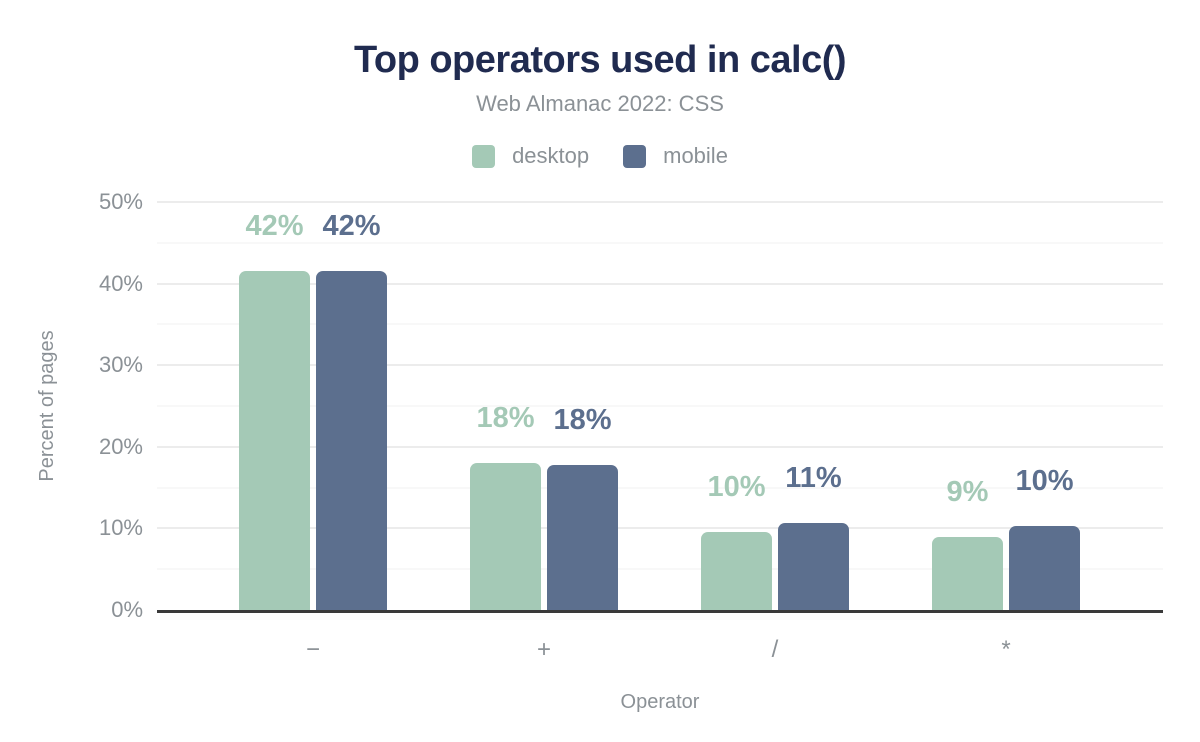 Image resolution: width=1200 pixels, height=742 pixels. What do you see at coordinates (635, 156) in the screenshot?
I see `legend-swatch-mobile-icon` at bounding box center [635, 156].